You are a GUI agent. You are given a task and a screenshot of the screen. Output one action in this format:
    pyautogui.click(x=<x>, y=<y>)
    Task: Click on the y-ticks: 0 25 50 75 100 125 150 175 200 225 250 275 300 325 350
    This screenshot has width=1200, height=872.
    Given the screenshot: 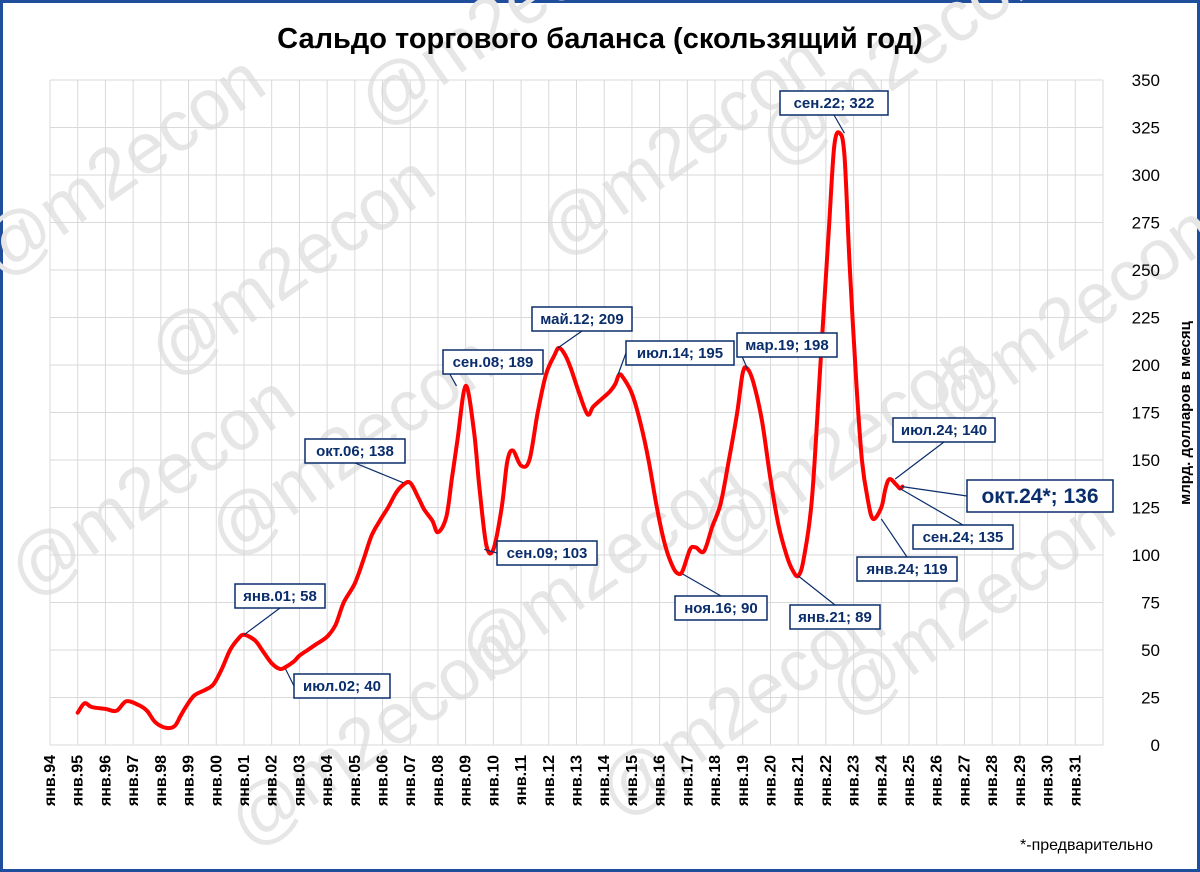 What is the action you would take?
    pyautogui.click(x=1146, y=413)
    